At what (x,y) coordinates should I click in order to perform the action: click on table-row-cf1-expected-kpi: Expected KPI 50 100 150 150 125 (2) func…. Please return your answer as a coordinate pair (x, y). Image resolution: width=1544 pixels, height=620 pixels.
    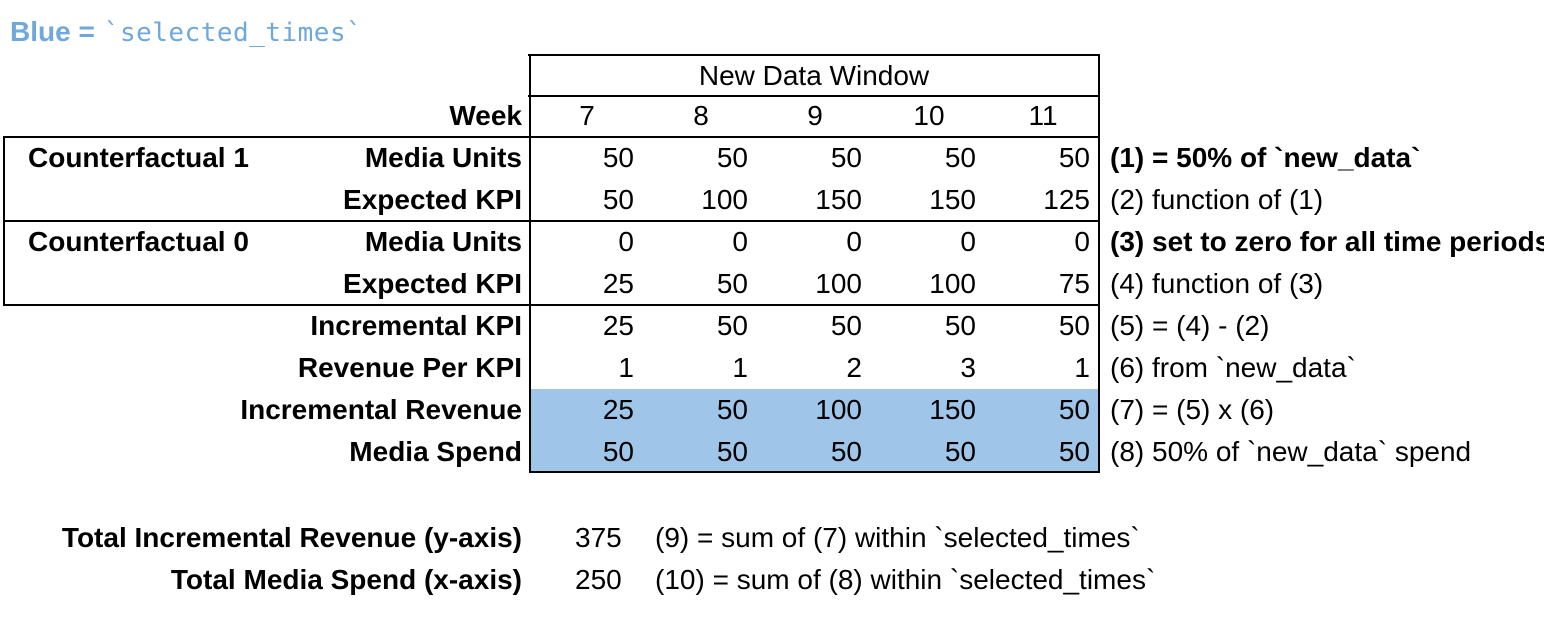
    Looking at the image, I should click on (772, 200).